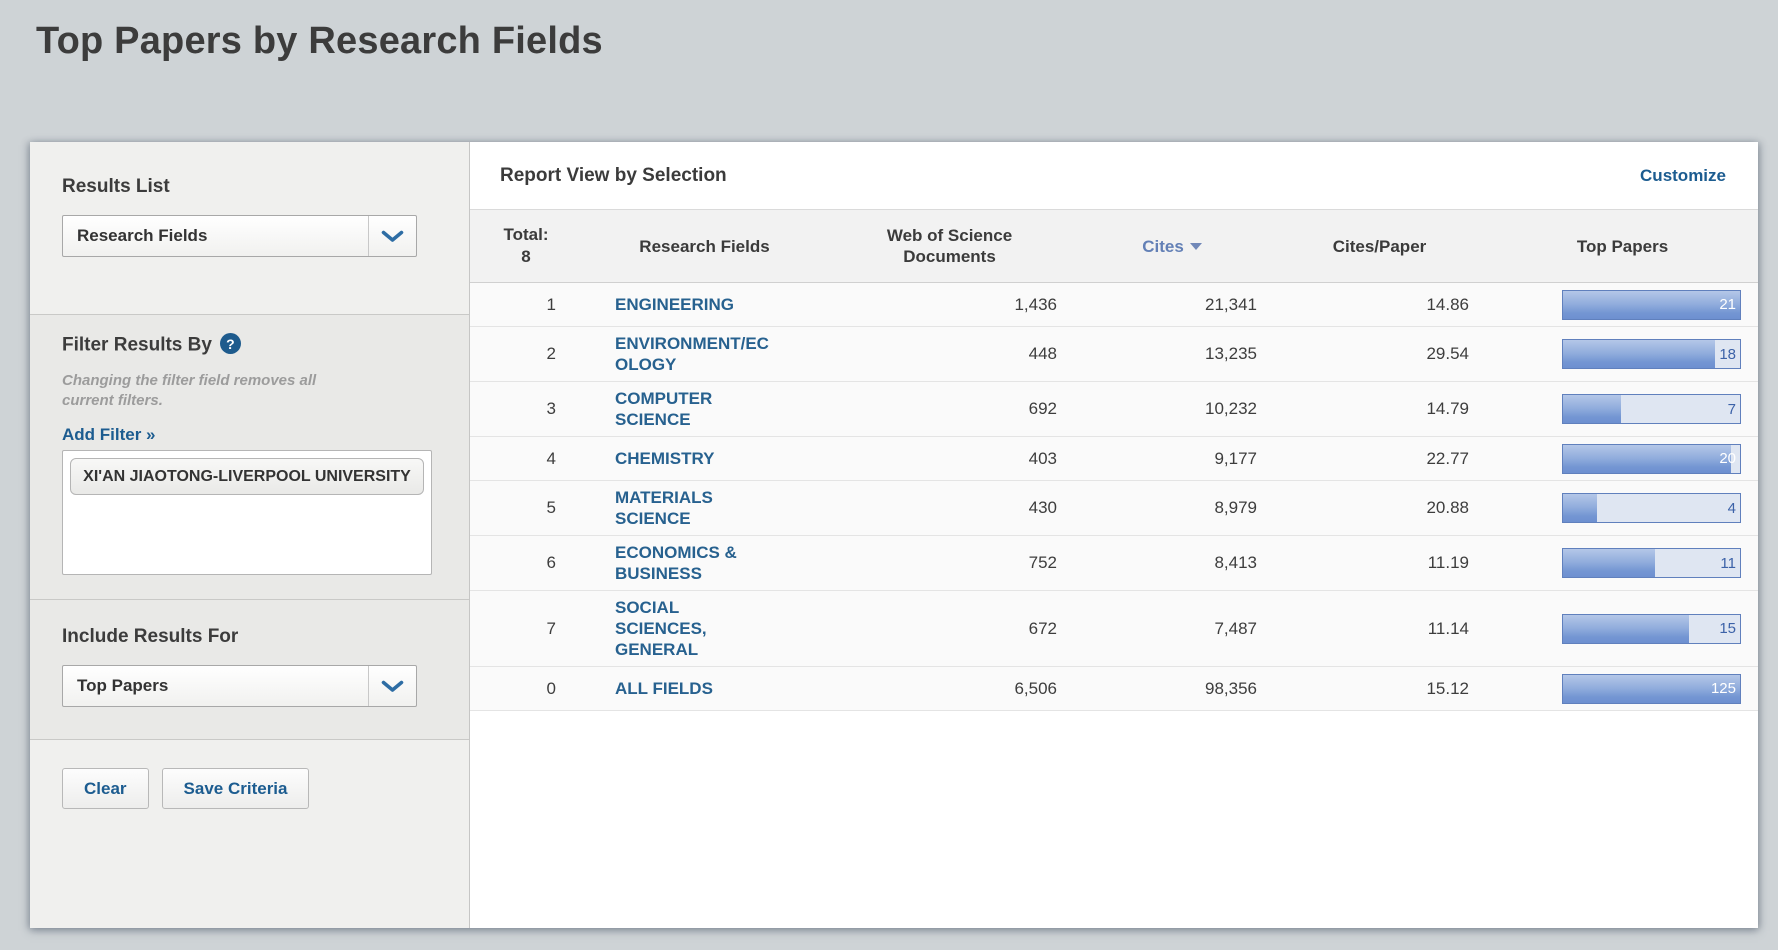 This screenshot has height=950, width=1778. Describe the element at coordinates (661, 628) in the screenshot. I see `research-field-link: SOCIAL SCIENCES, GENERAL` at that location.